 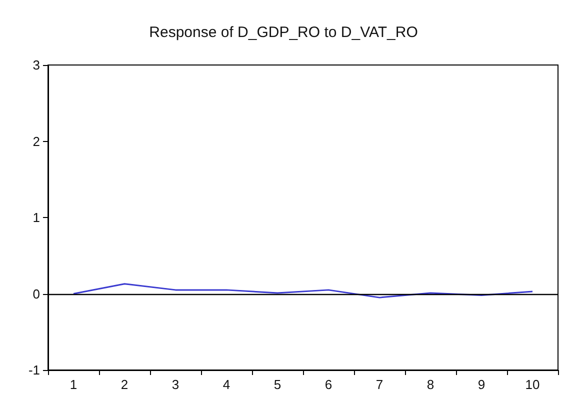 I want to click on x-tick-label: 6, so click(x=328, y=384).